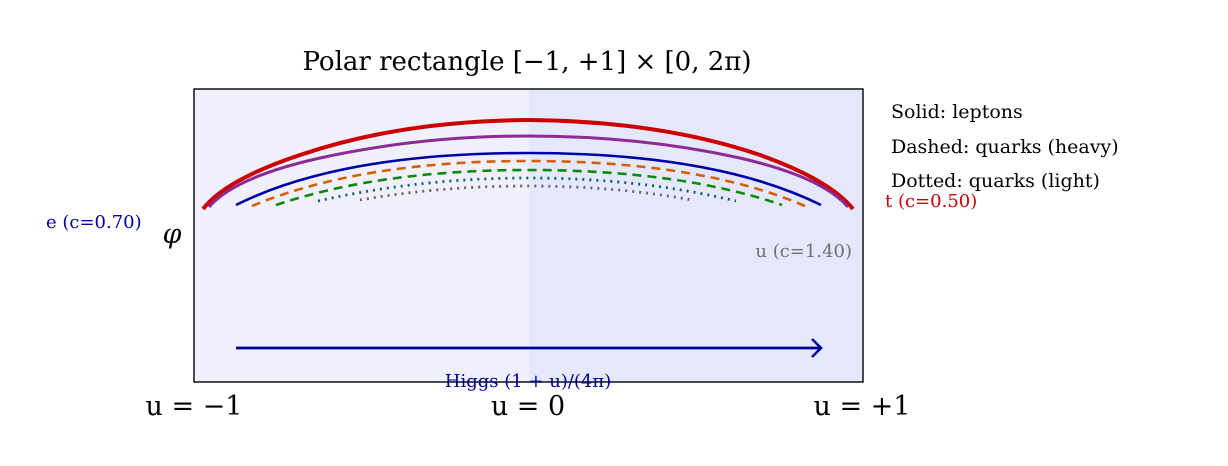 Image resolution: width=1228 pixels, height=466 pixels. What do you see at coordinates (528, 381) in the screenshot?
I see `label-higgs: Higgs (1 + u)/(4π)` at bounding box center [528, 381].